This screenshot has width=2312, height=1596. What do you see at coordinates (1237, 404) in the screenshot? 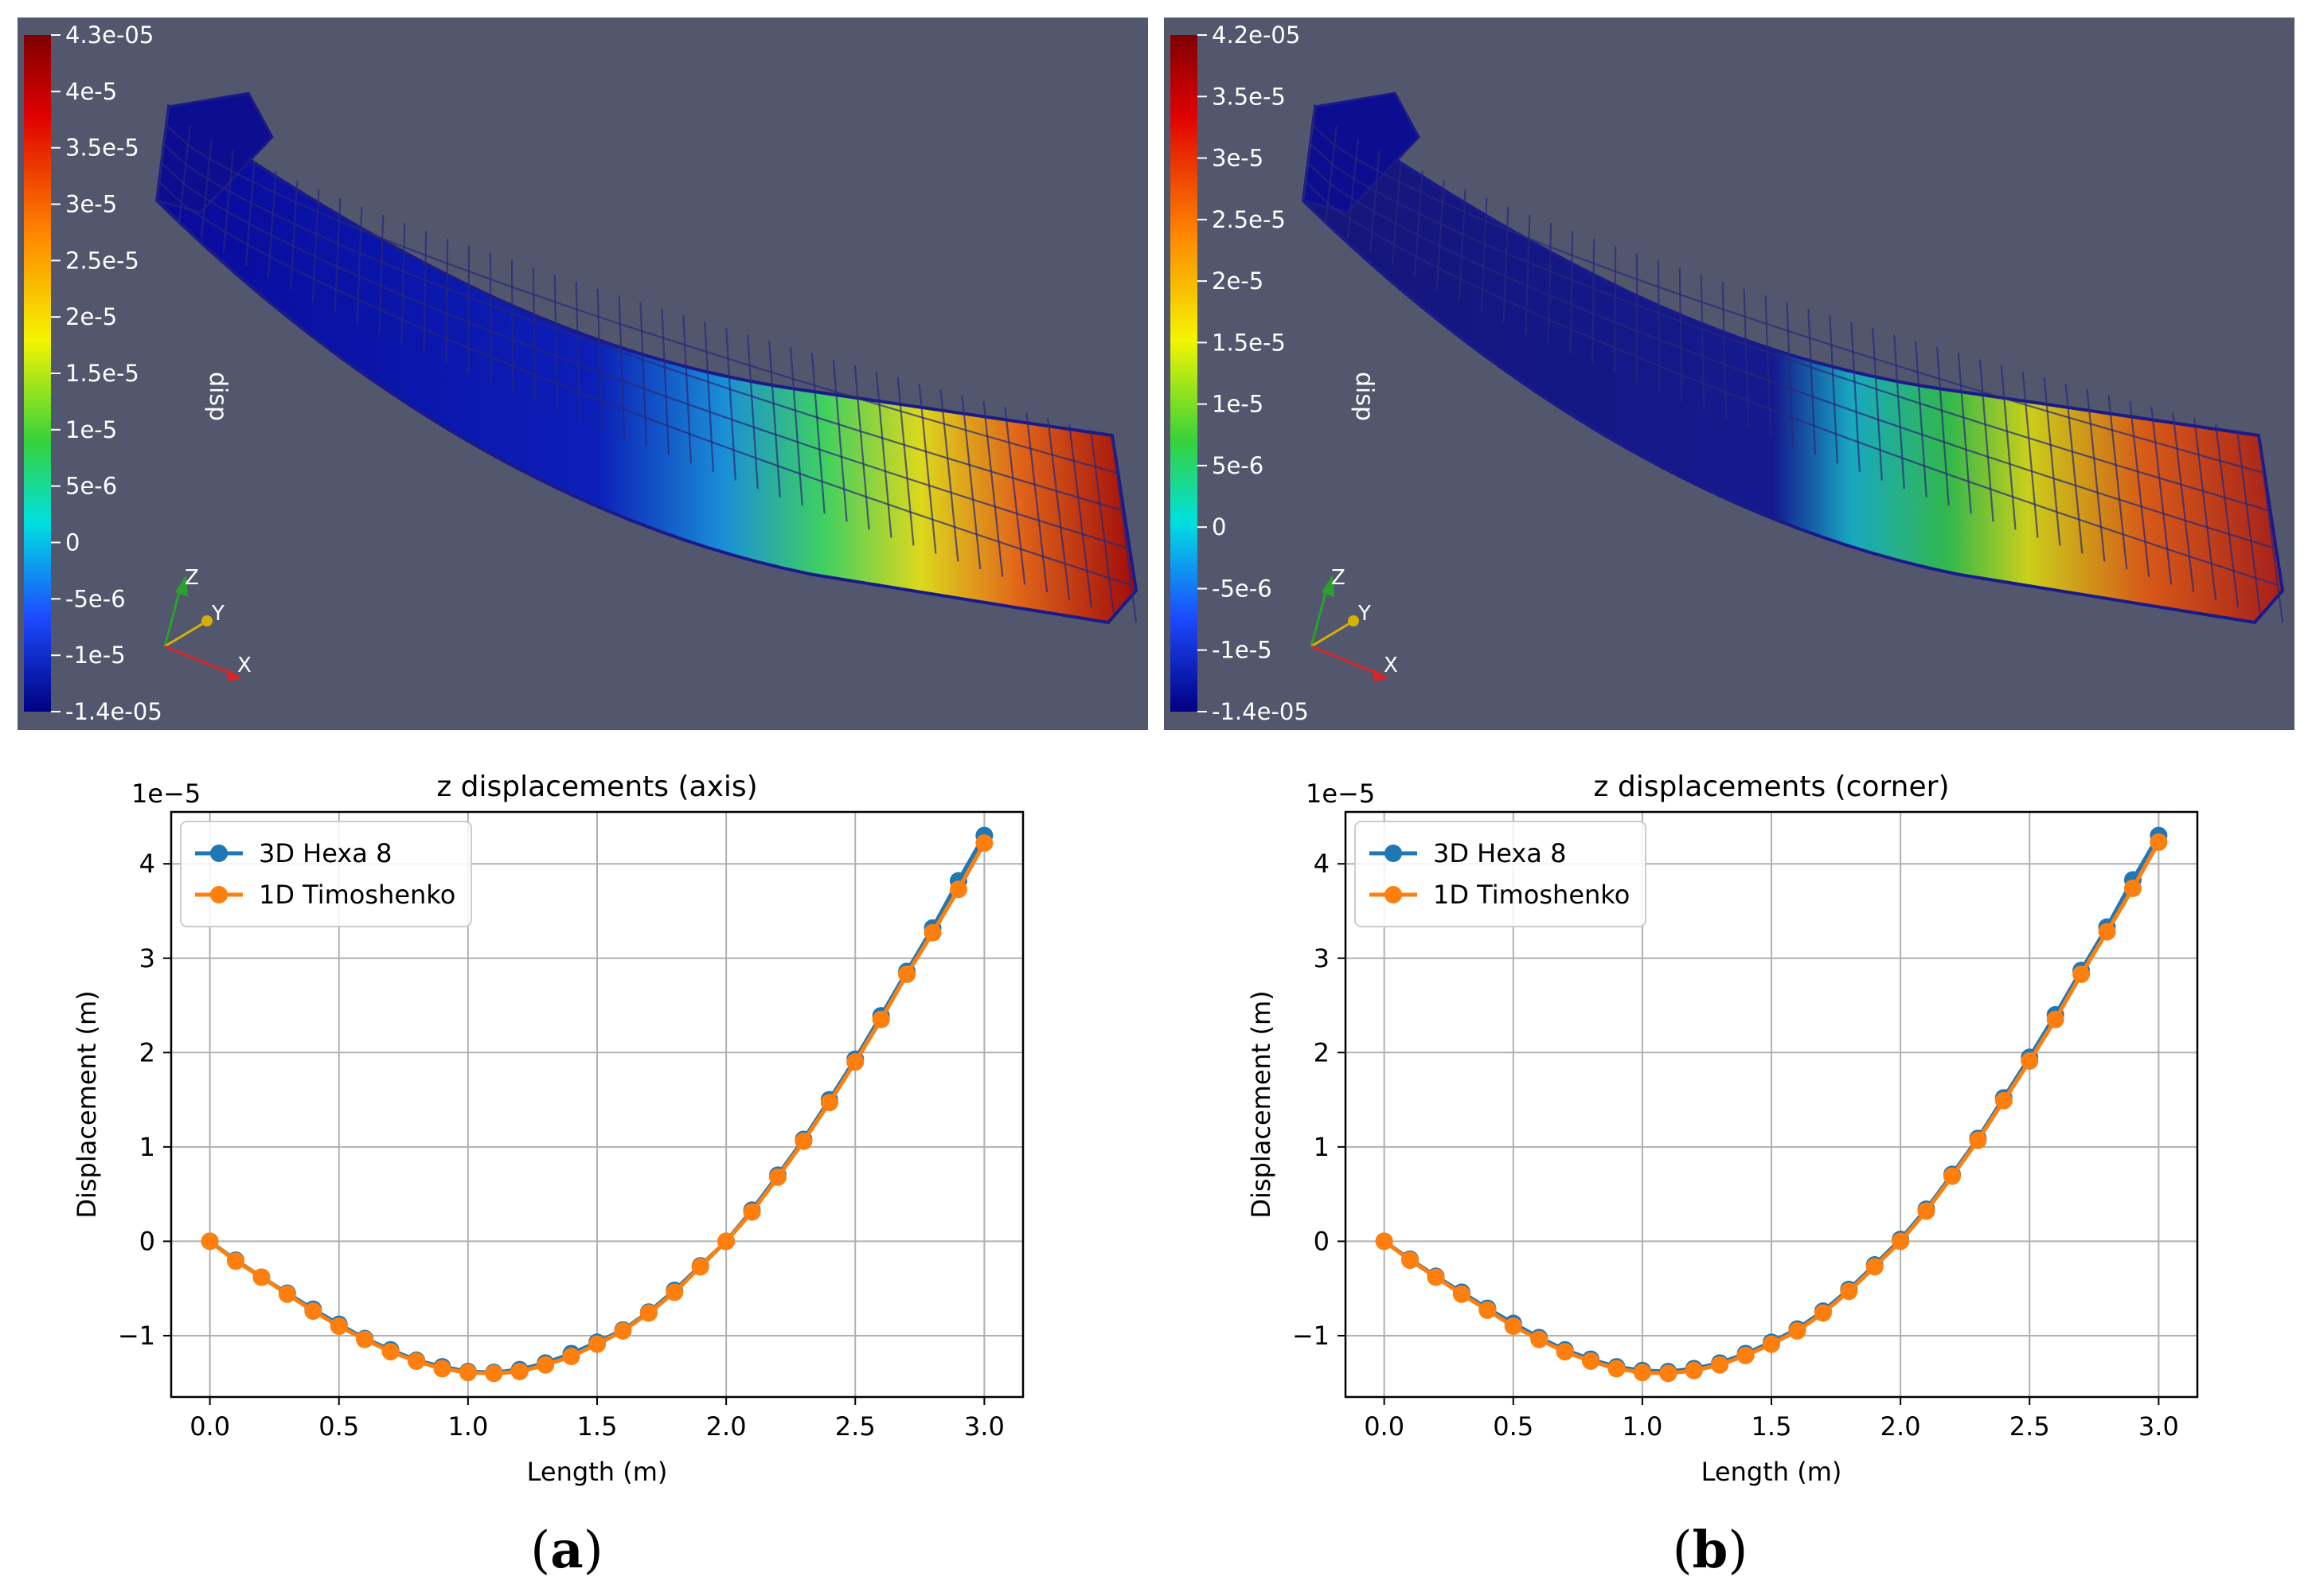
I see `colorbar-tick-label: 1e-5` at bounding box center [1237, 404].